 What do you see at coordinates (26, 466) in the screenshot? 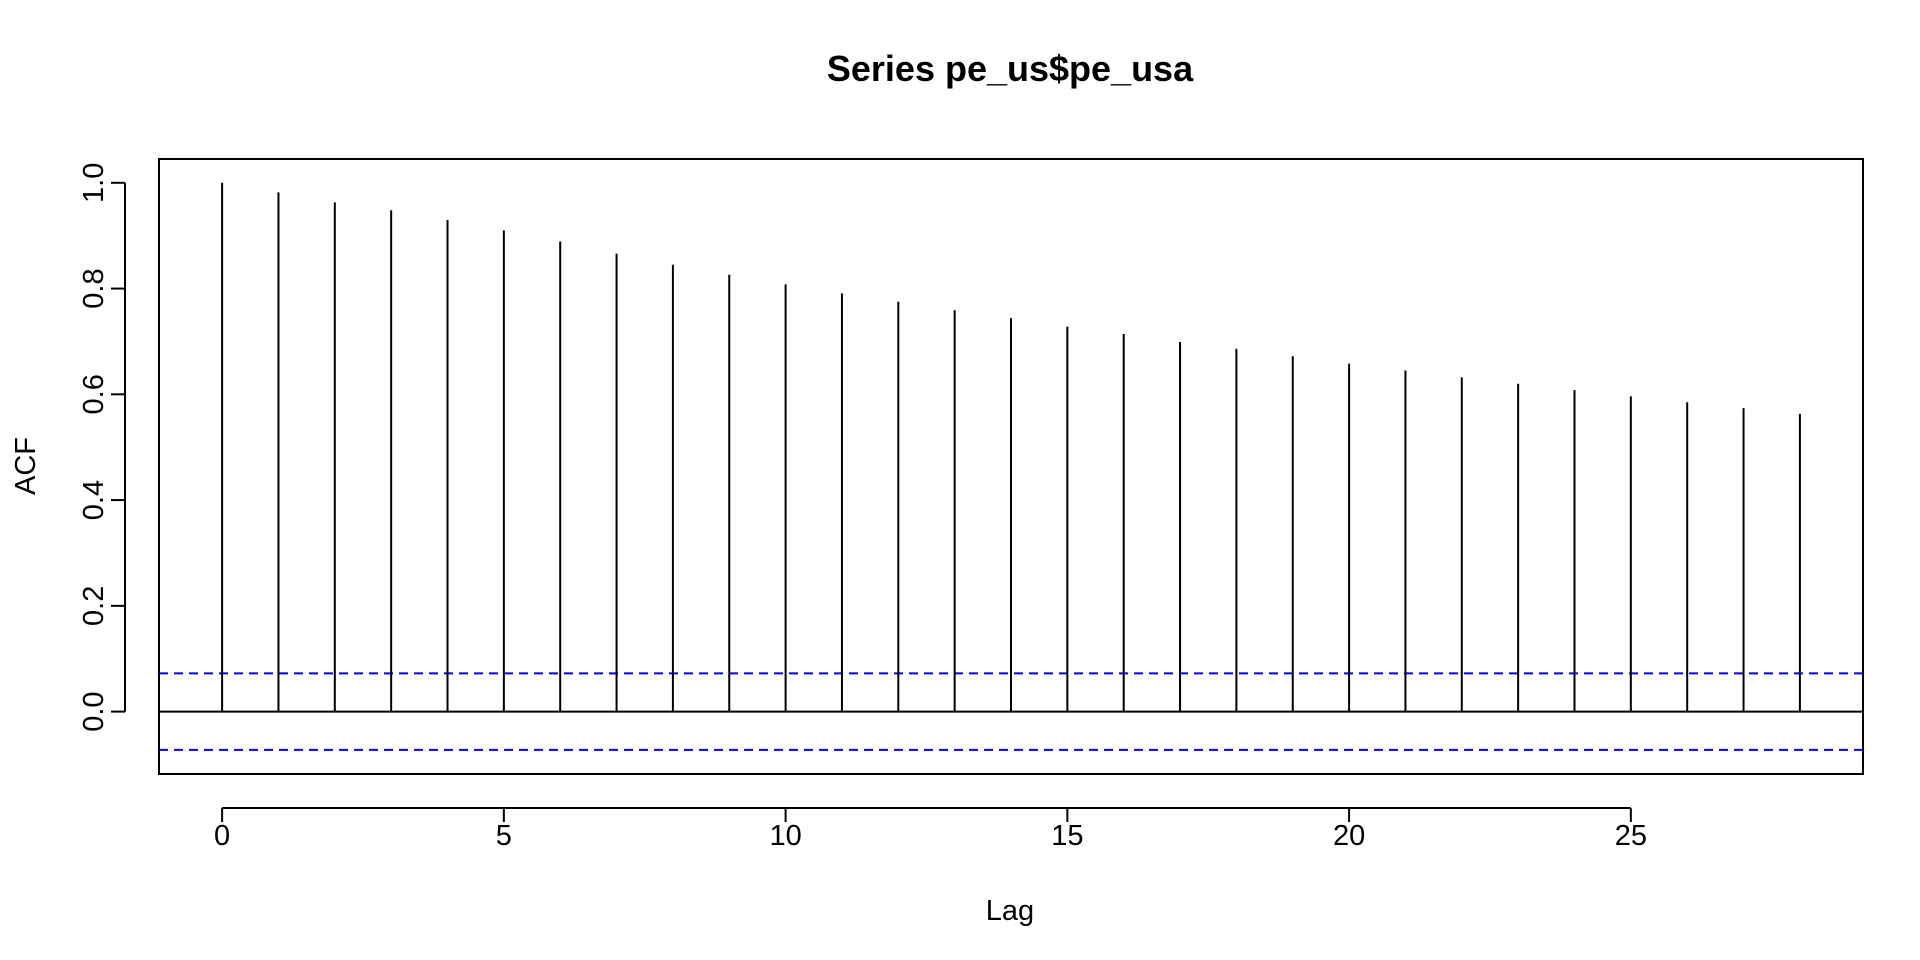
I see `y-axis-label: ACF` at bounding box center [26, 466].